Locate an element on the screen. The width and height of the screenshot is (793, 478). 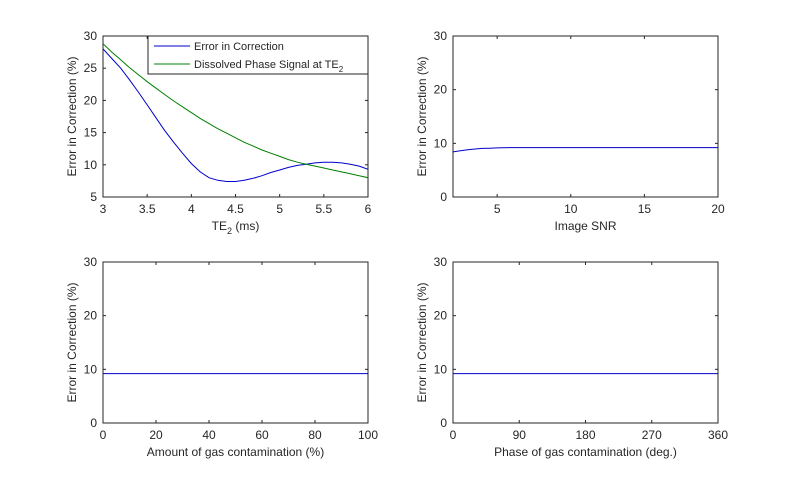
legend-entry-label: Error in Correction is located at coordinates (239, 47).